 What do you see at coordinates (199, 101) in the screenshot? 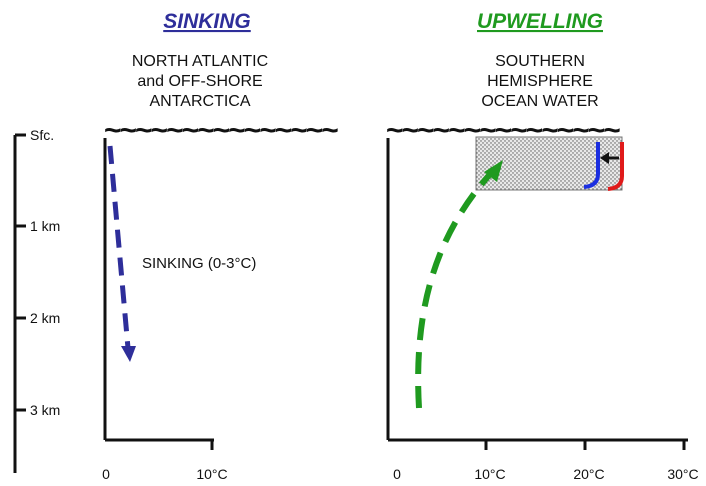
I see `left-subtitle-line-3: ANTARCTICA` at bounding box center [199, 101].